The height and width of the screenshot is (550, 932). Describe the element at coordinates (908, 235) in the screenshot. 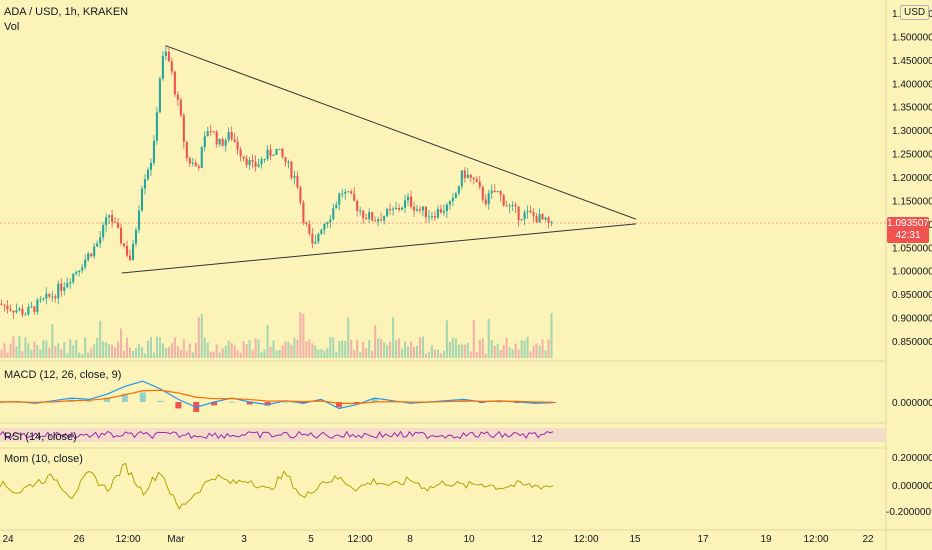

I see `bar-countdown: 42:31` at that location.